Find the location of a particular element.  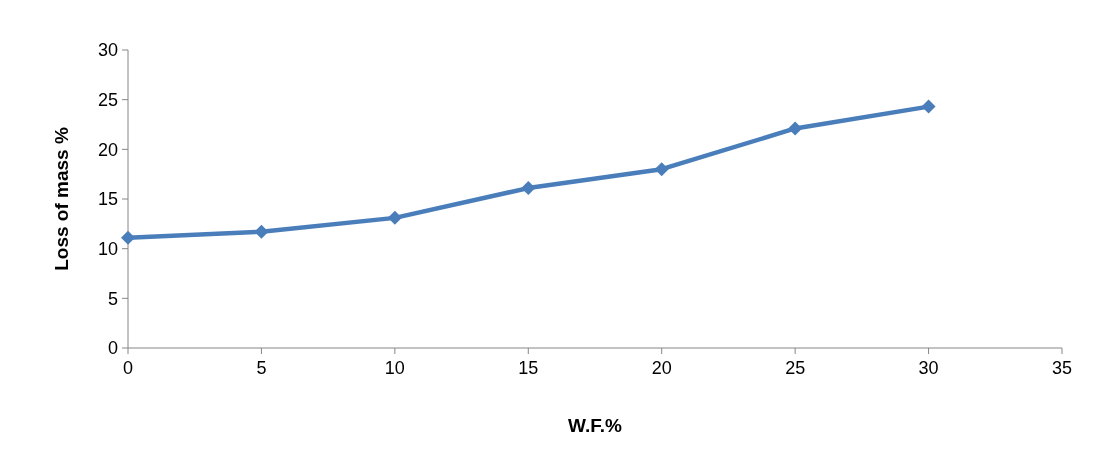

x-tick-label: 25 is located at coordinates (795, 368).